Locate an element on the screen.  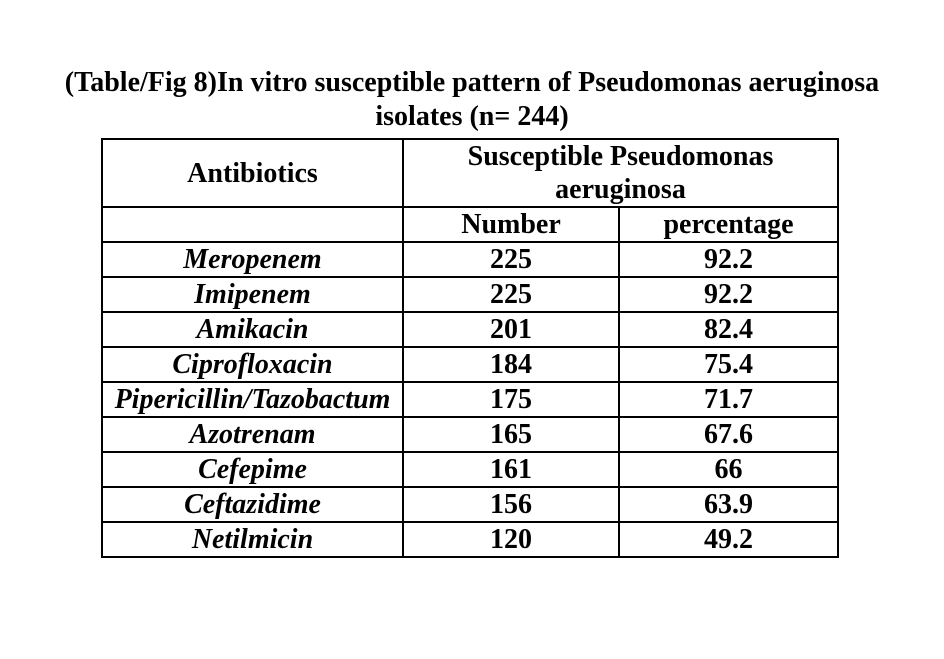
table-row: Meropenem 225 92.2 is located at coordinates (470, 259).